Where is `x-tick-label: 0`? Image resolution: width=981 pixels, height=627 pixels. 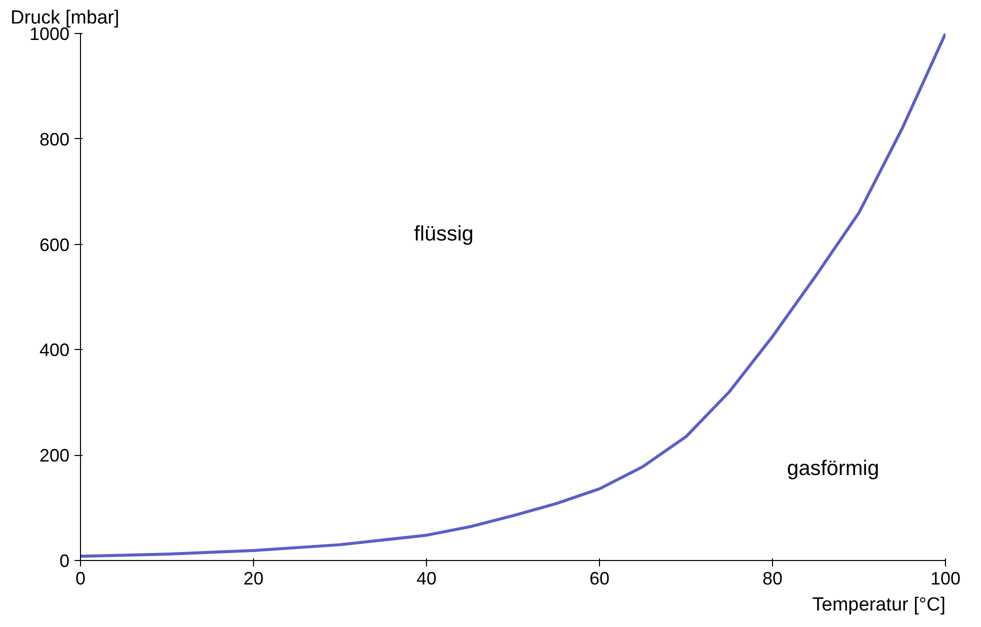 x-tick-label: 0 is located at coordinates (80, 578).